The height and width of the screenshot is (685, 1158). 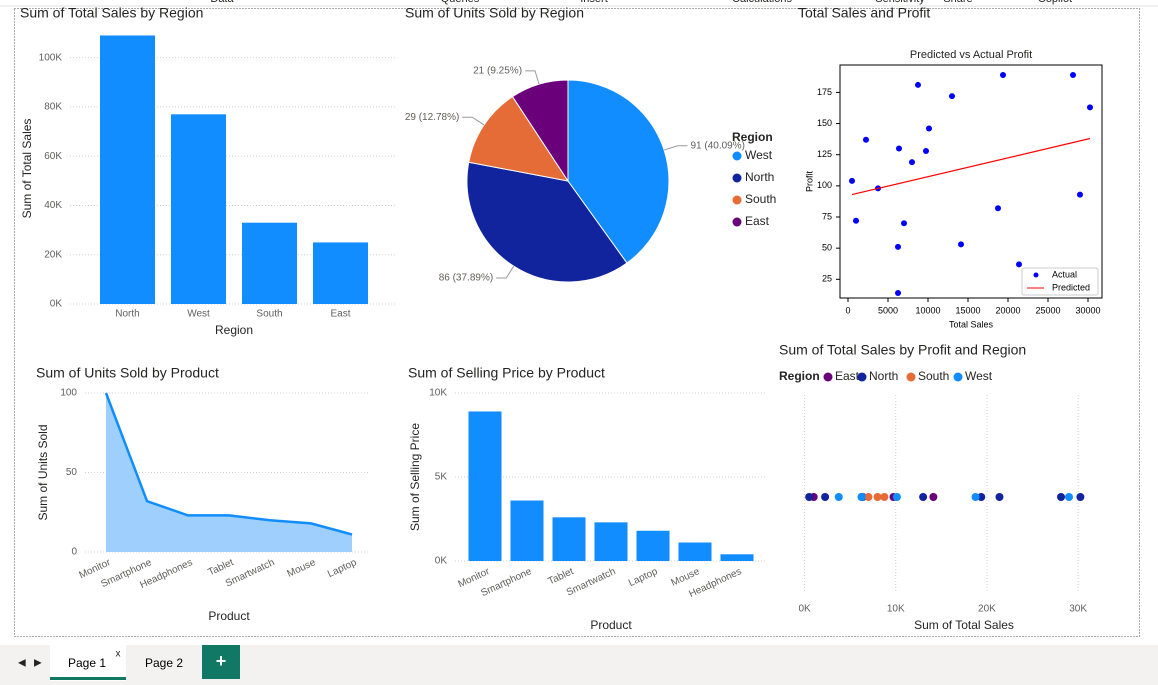 I want to click on add-page-button, so click(x=221, y=662).